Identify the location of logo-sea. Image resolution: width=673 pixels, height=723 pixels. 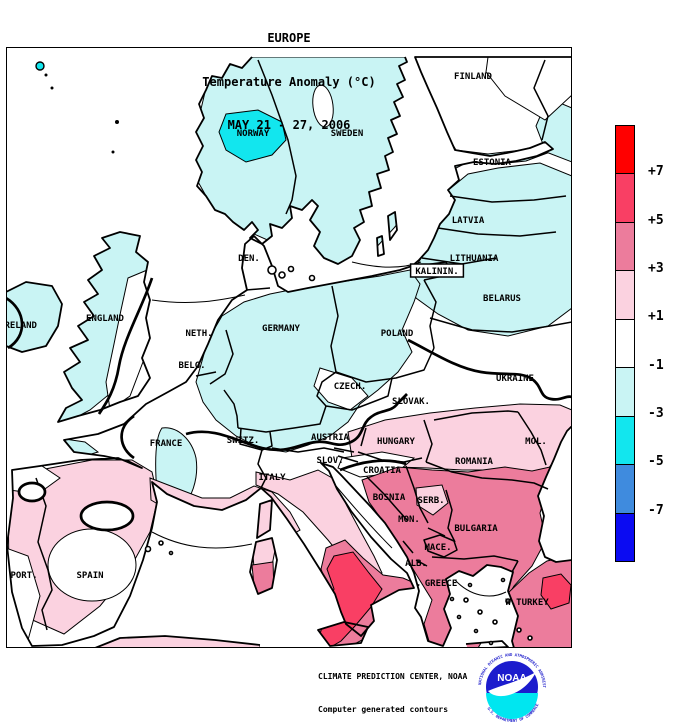
(512, 706).